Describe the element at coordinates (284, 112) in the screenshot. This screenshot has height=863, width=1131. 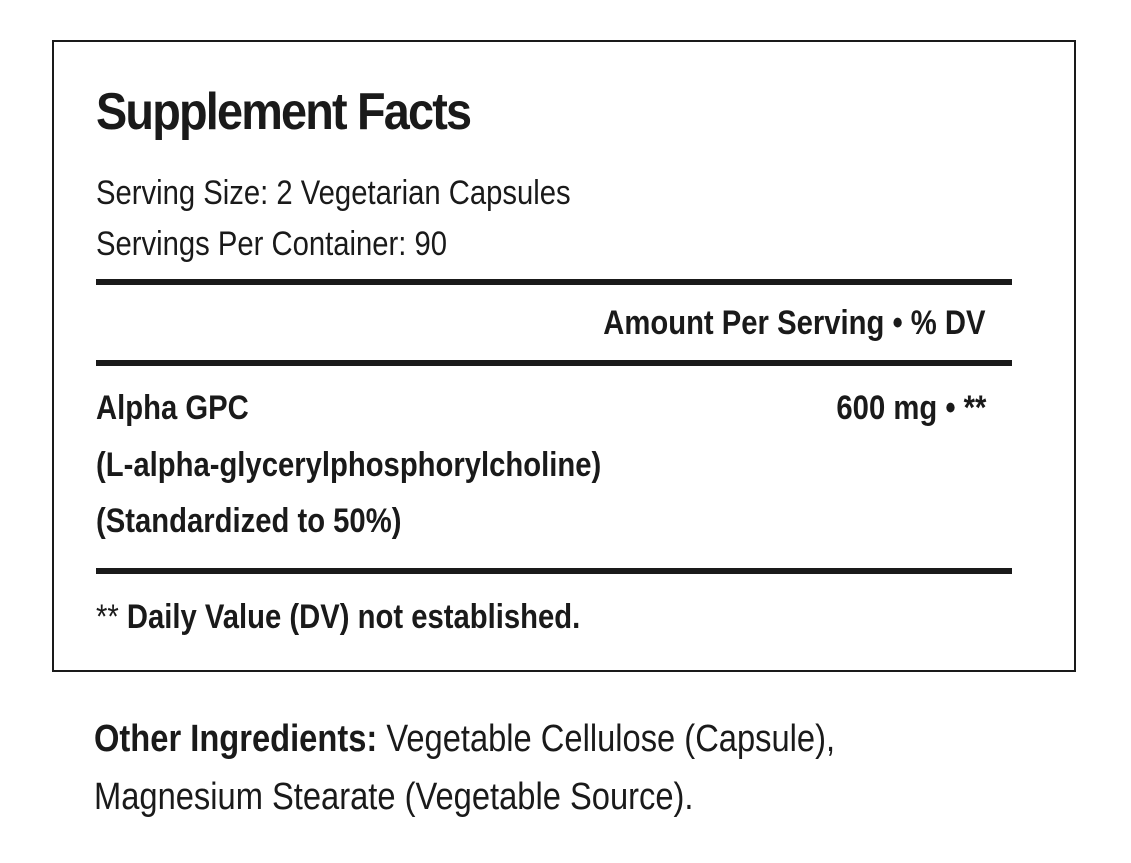
I see `panel-title: Supplement Facts` at that location.